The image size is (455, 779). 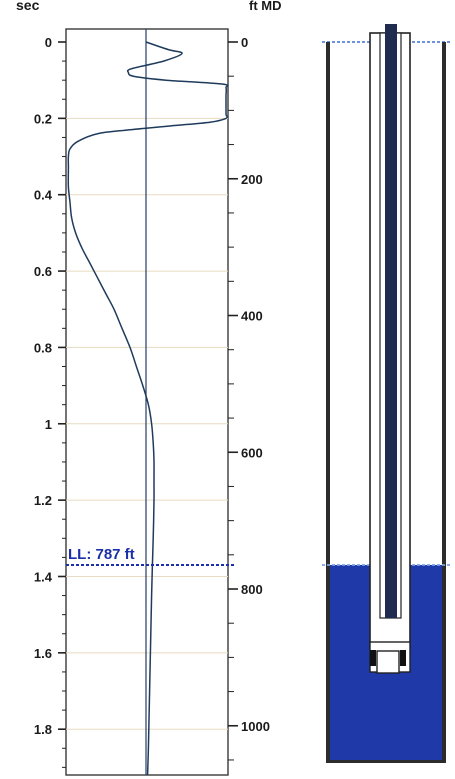 I want to click on depth-tick-label: 1000, so click(x=255, y=726).